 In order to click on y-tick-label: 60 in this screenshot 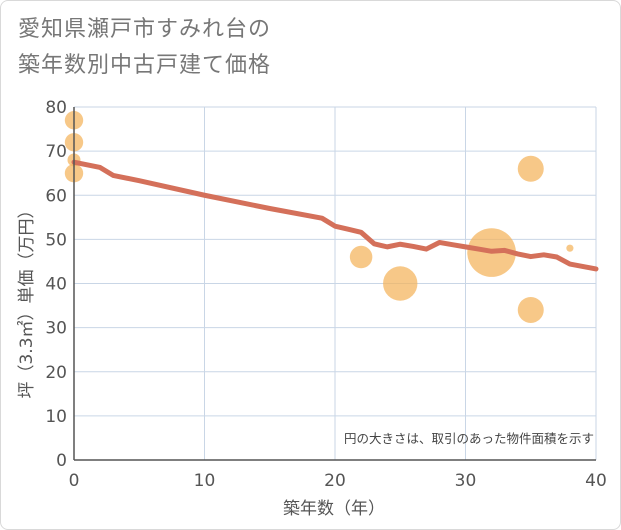, I will do `click(56, 196)`.